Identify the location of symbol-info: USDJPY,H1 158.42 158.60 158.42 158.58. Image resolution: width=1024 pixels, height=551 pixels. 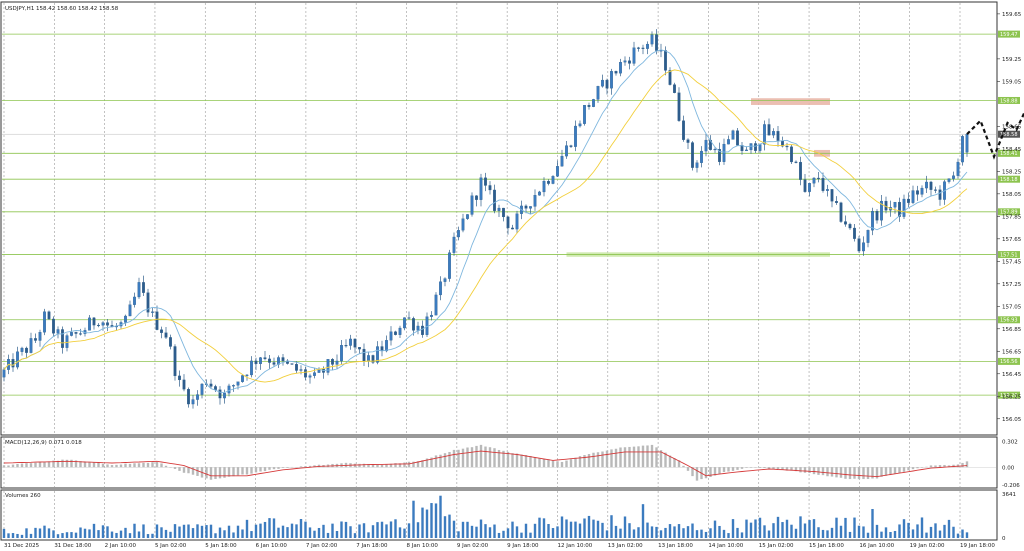
(62, 9).